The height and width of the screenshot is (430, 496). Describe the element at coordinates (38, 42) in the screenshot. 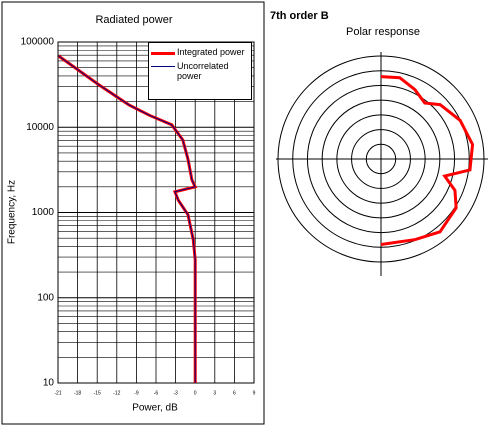

I see `y-tick-label: 100000` at that location.